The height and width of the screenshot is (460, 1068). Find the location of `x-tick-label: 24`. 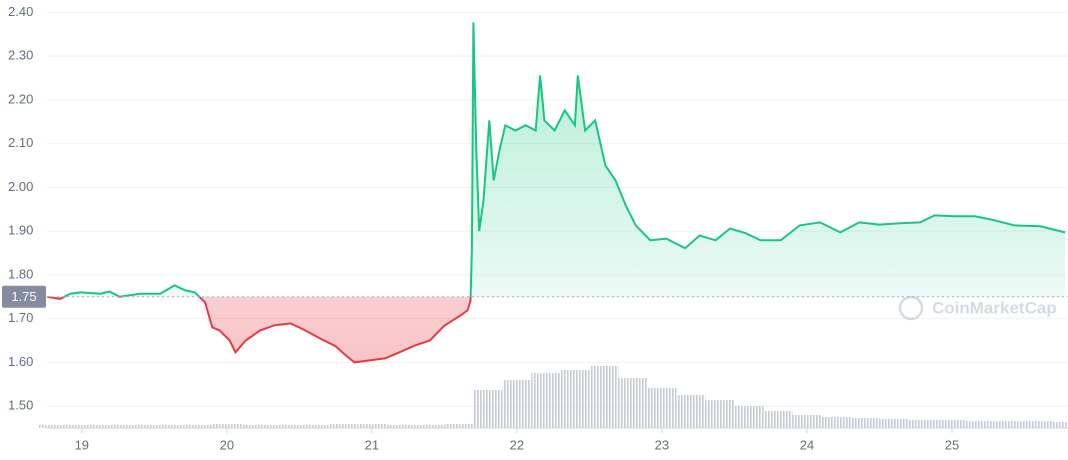

x-tick-label: 24 is located at coordinates (807, 444).